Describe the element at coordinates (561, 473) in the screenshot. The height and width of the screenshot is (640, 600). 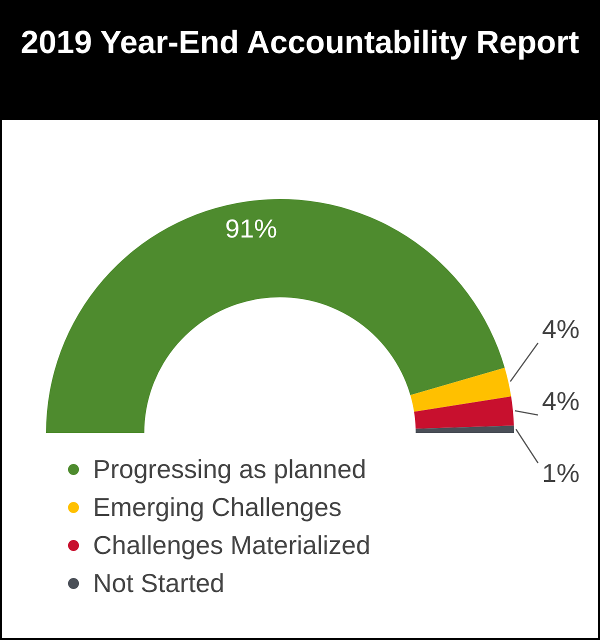
I see `data-label: 1%` at that location.